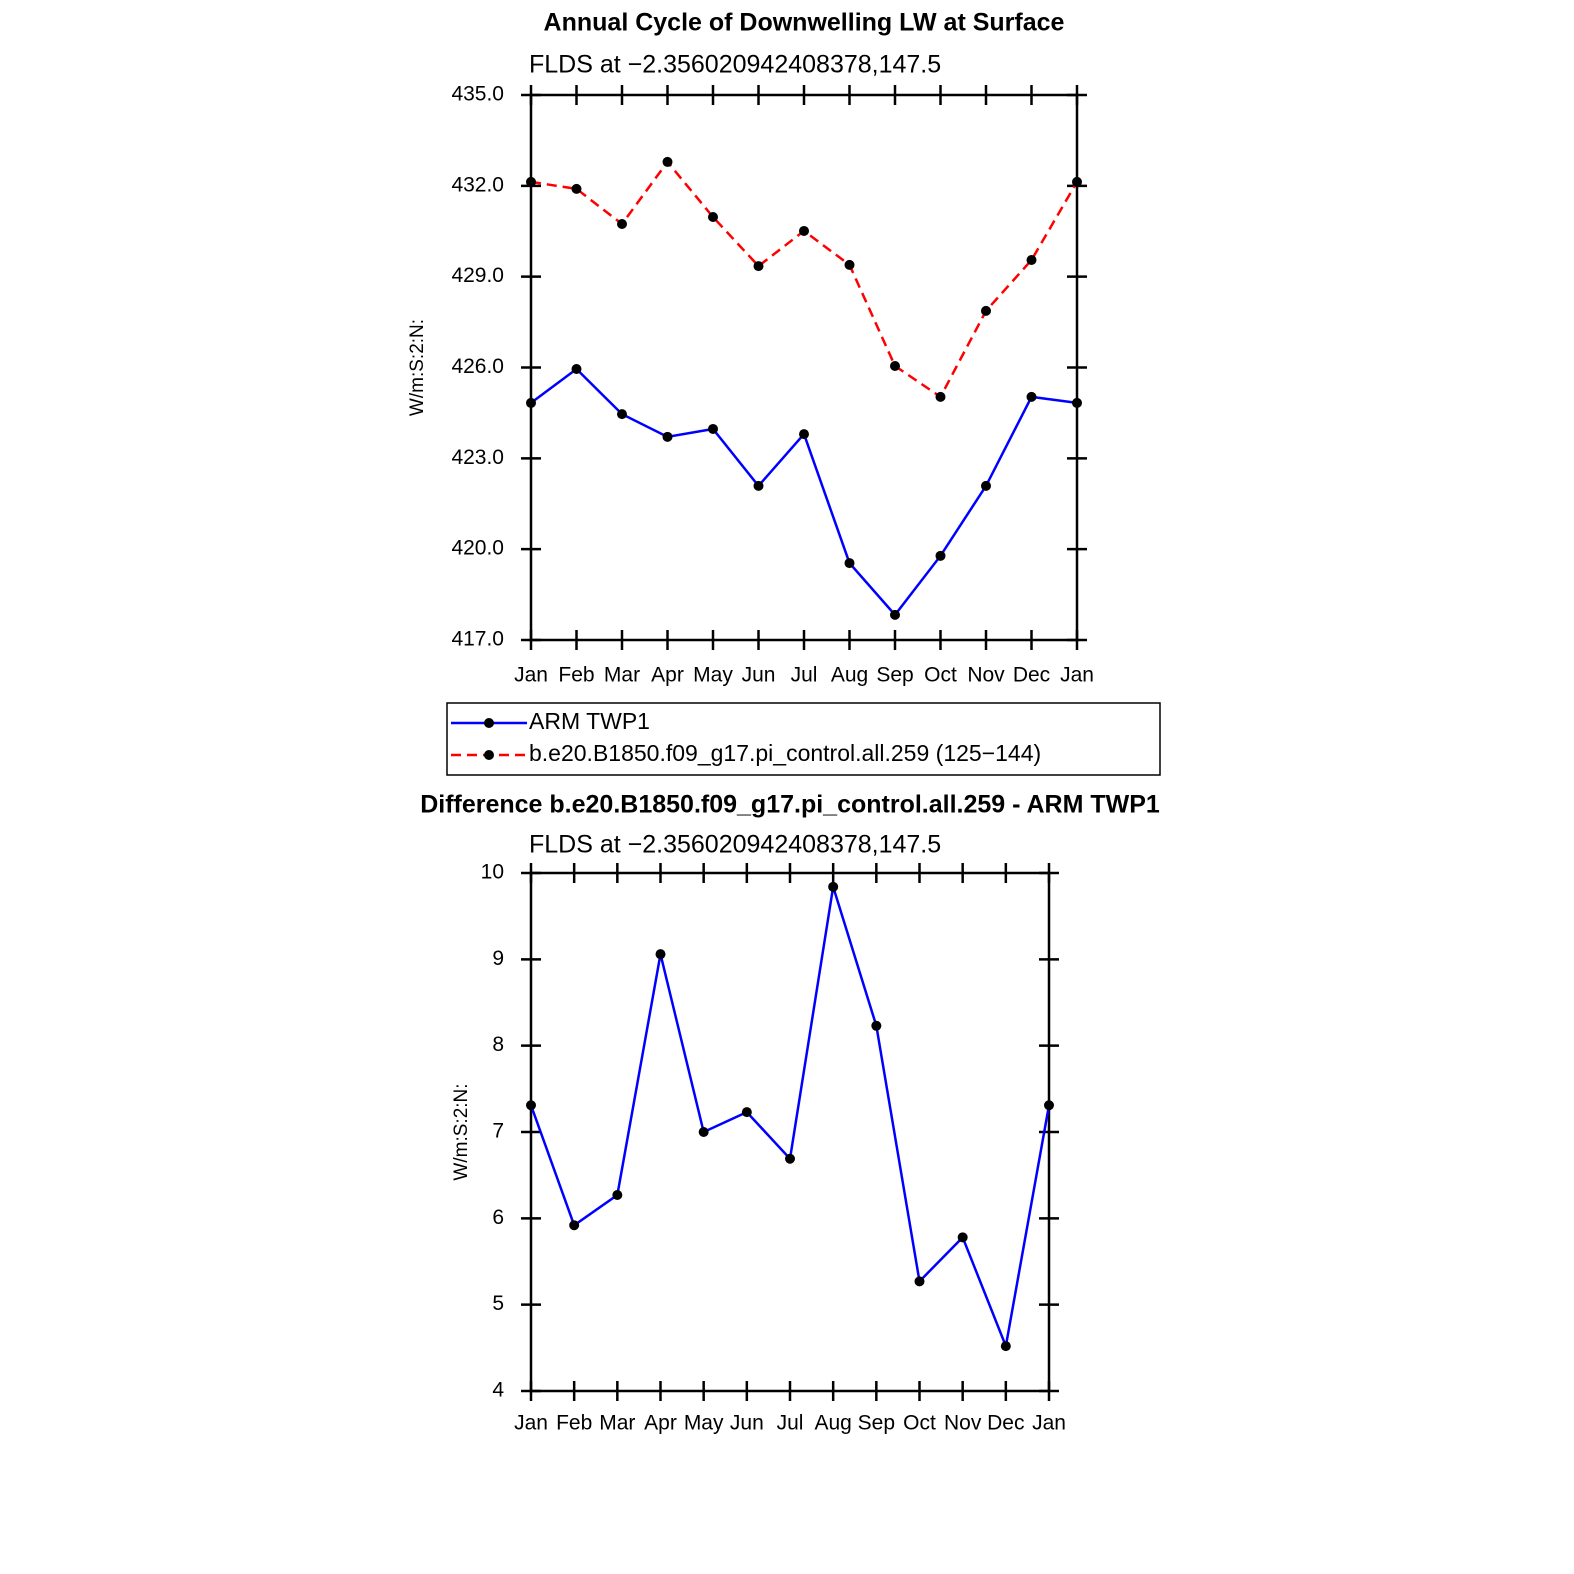 The height and width of the screenshot is (1574, 1574). I want to click on y-tick-label: 8, so click(498, 1044).